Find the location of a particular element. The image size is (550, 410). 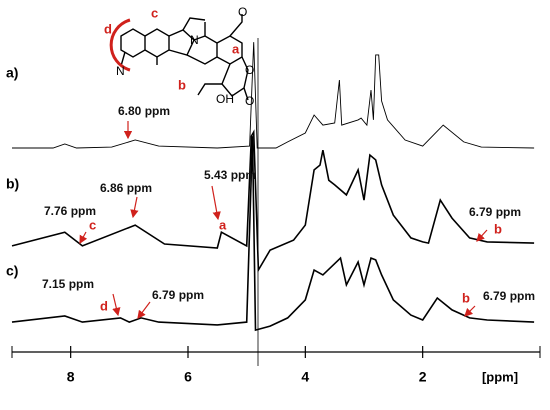

annotation: 6.80 ppm is located at coordinates (144, 111).